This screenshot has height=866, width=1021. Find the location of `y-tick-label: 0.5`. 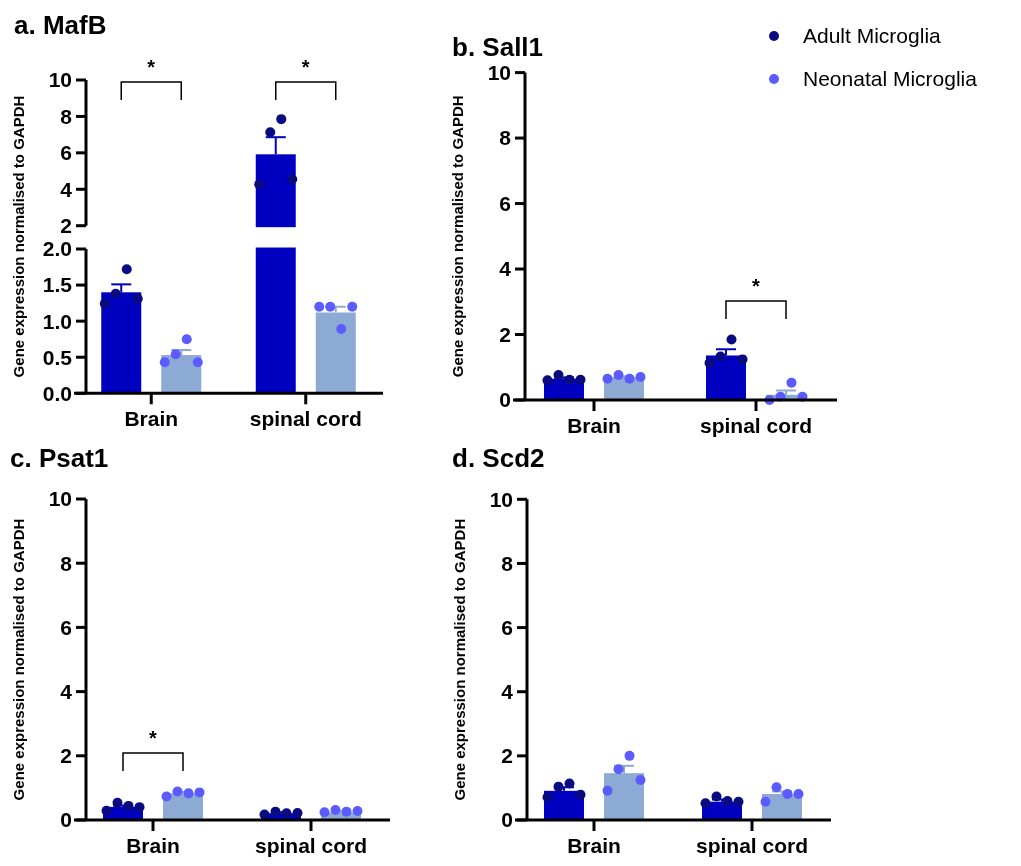

y-tick-label: 0.5 is located at coordinates (57, 357).